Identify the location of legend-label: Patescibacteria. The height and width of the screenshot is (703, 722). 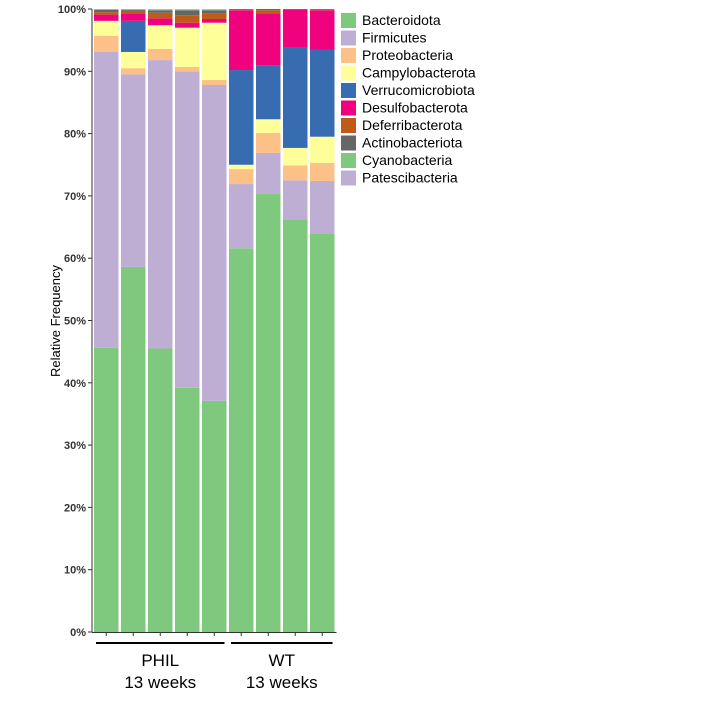
(410, 178).